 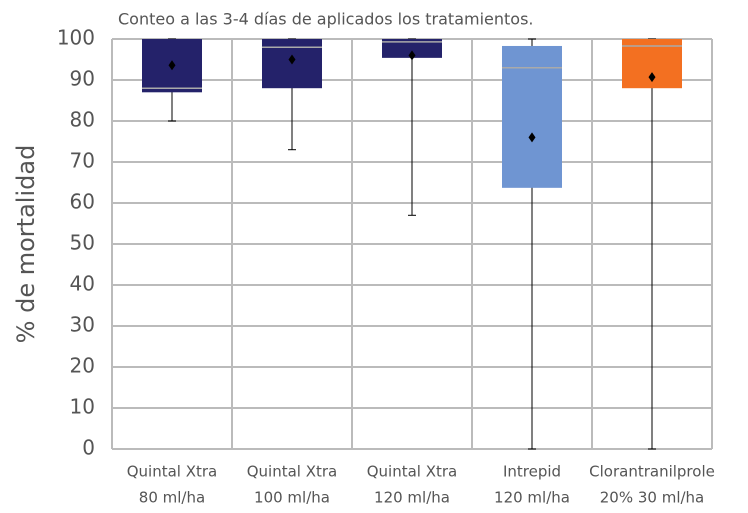 I want to click on y-tick-label: 40, so click(x=82, y=284).